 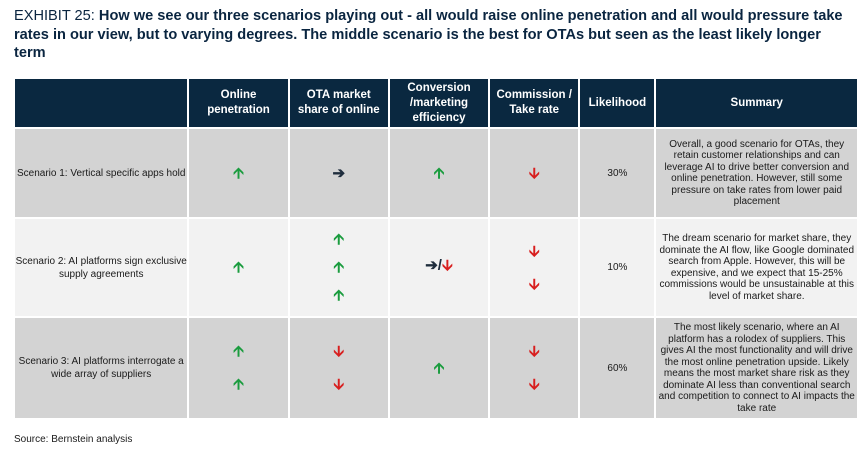 I want to click on header-ota-market-share: OTA market share of online, so click(x=338, y=104).